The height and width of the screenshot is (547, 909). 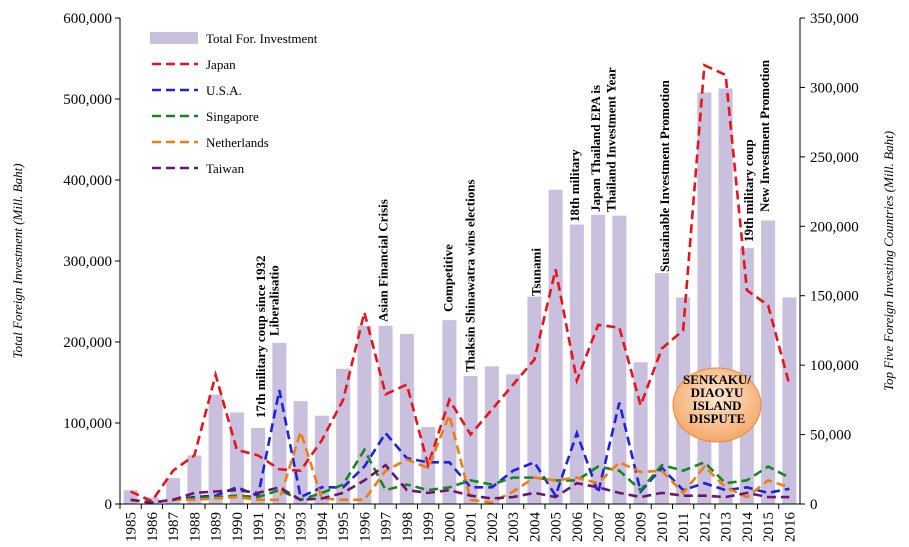 I want to click on x-tick-label: 1995, so click(x=344, y=527).